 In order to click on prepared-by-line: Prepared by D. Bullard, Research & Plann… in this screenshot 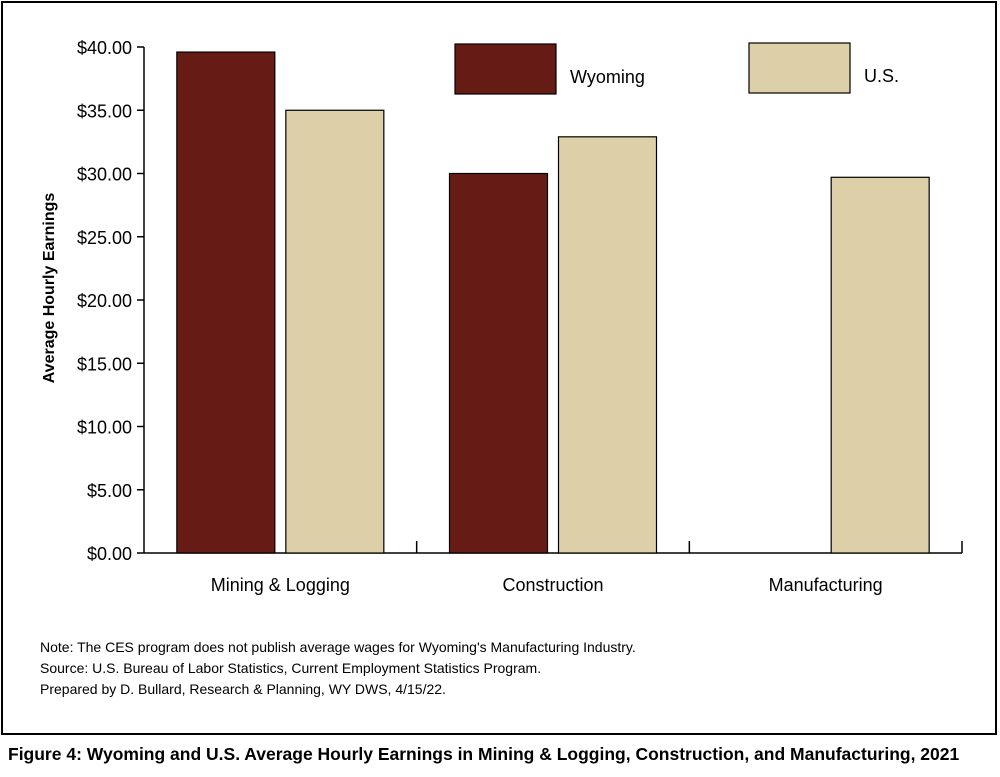, I will do `click(243, 689)`.